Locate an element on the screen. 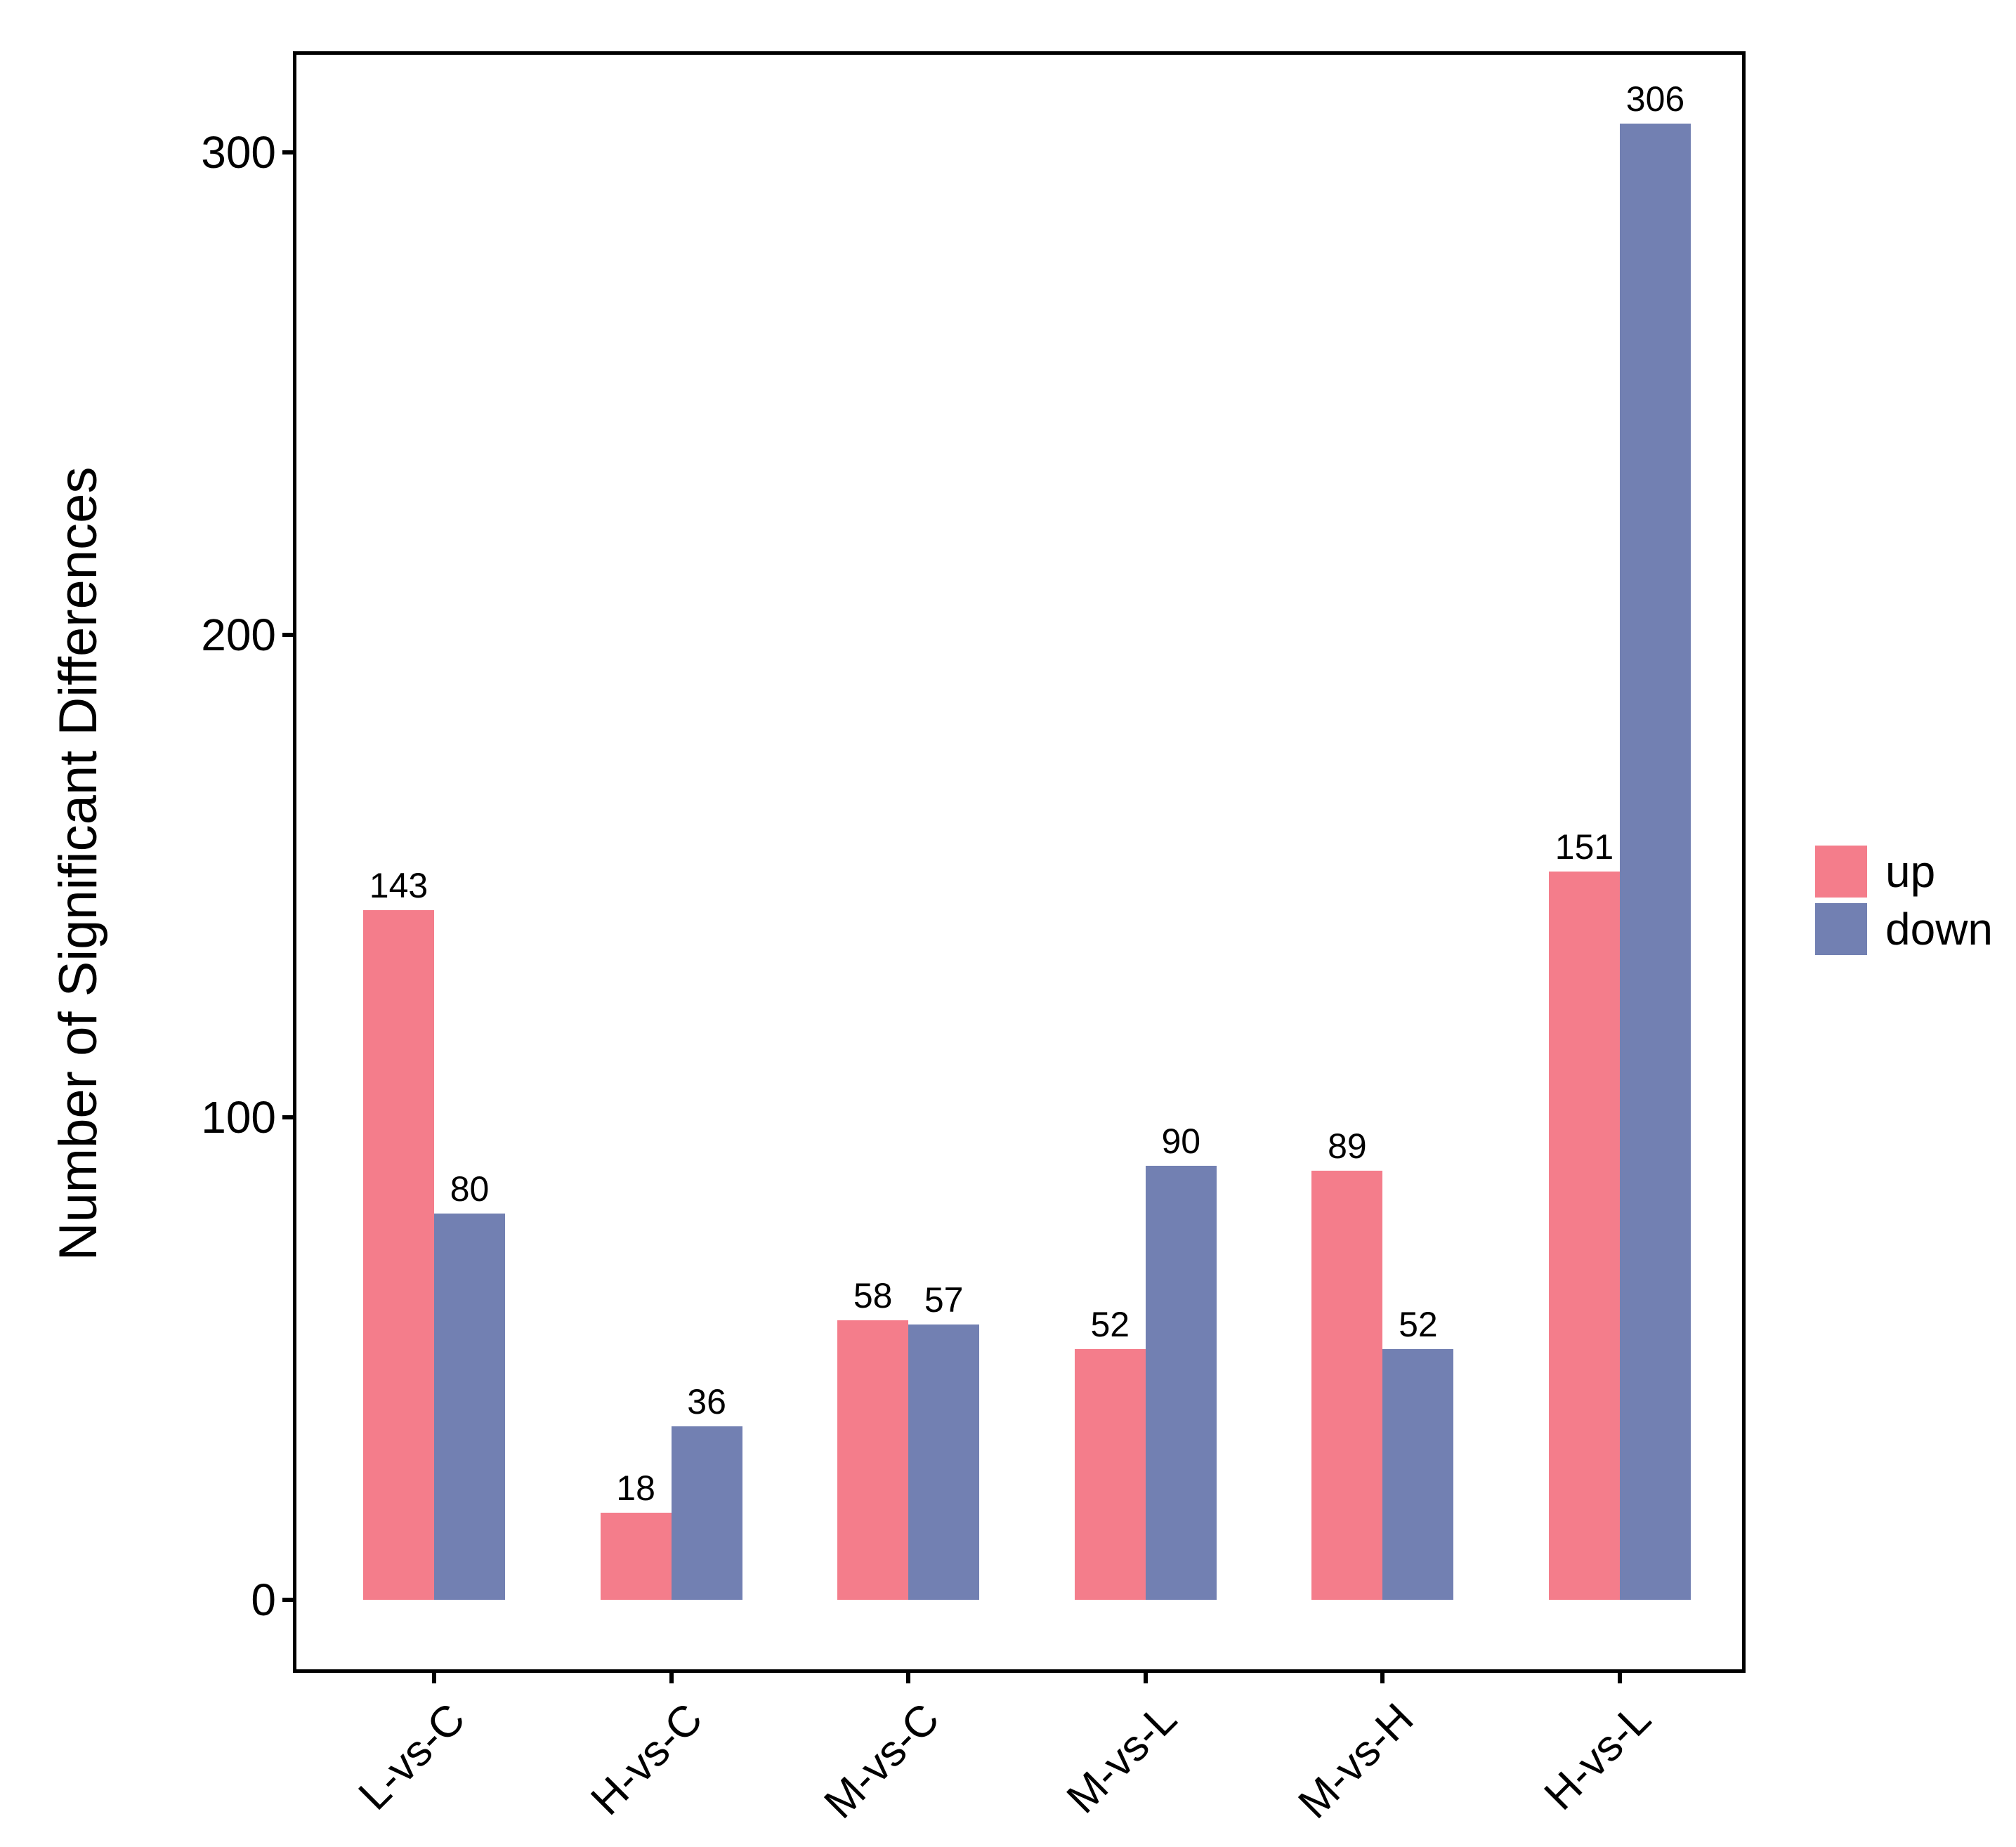 The image size is (2016, 1847). bar-up-M-vs-L is located at coordinates (1110, 1474).